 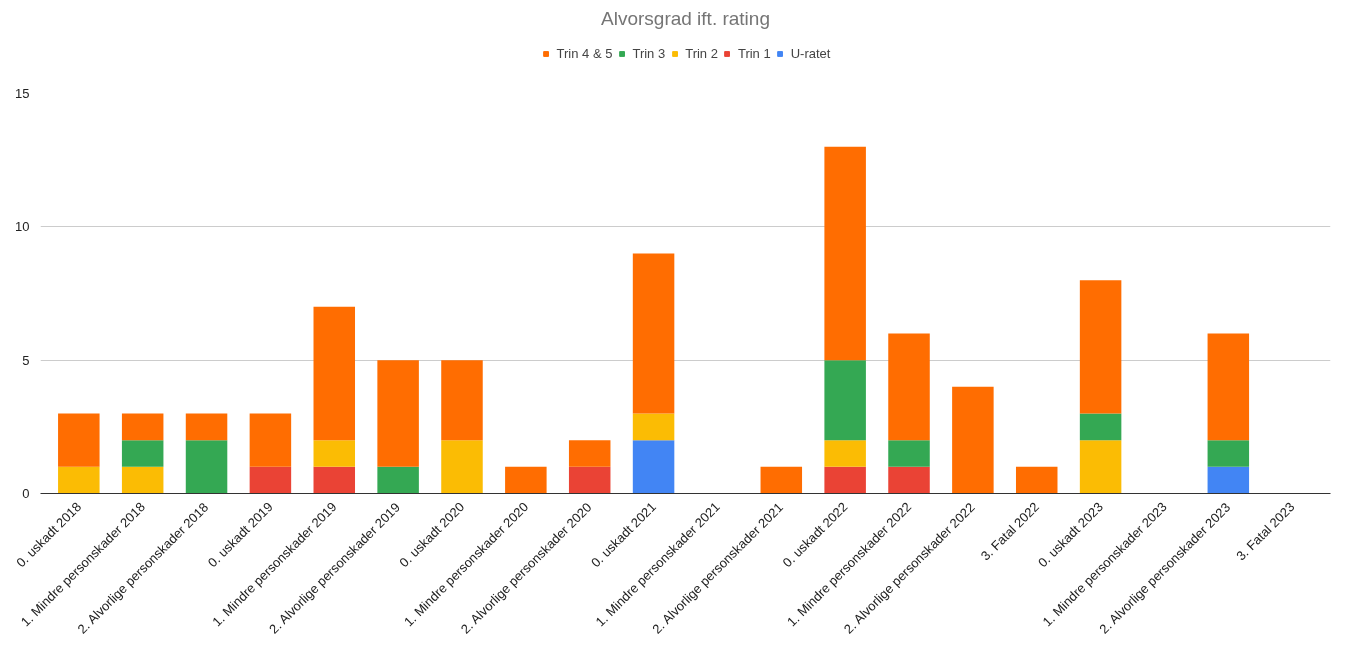 I want to click on legend-label: Trin 3, so click(x=649, y=53).